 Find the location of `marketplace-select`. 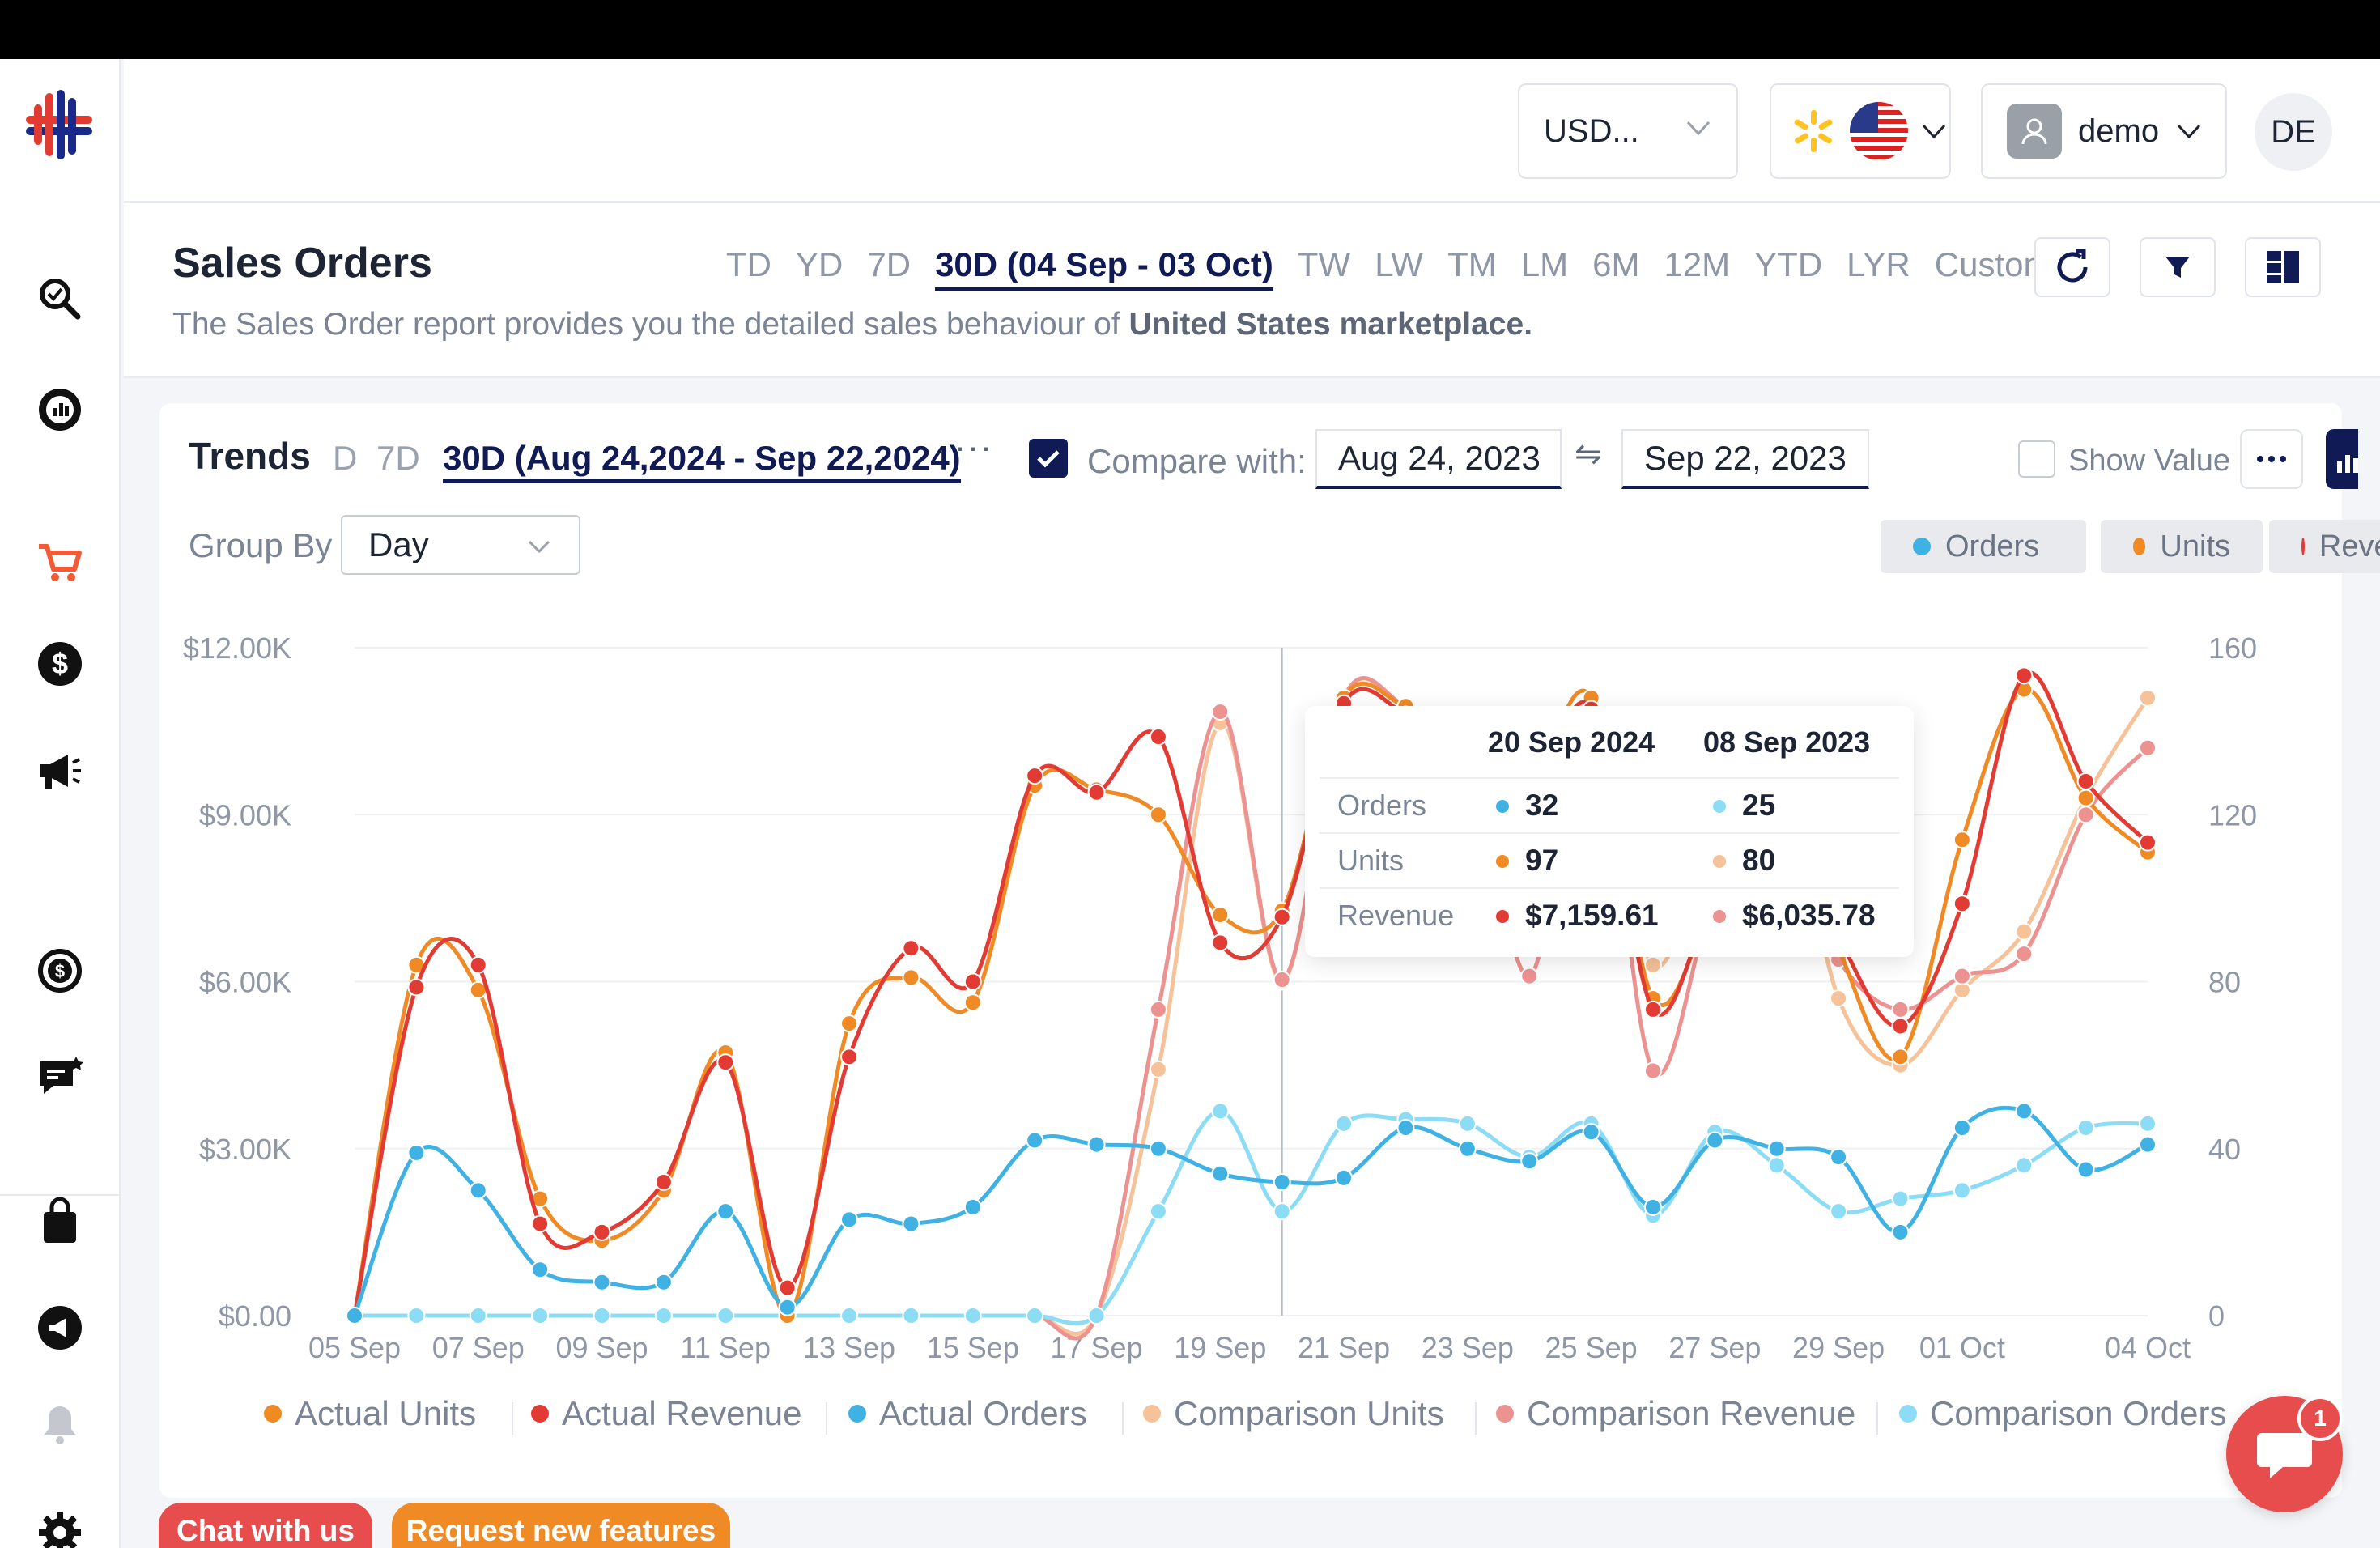

marketplace-select is located at coordinates (1861, 131).